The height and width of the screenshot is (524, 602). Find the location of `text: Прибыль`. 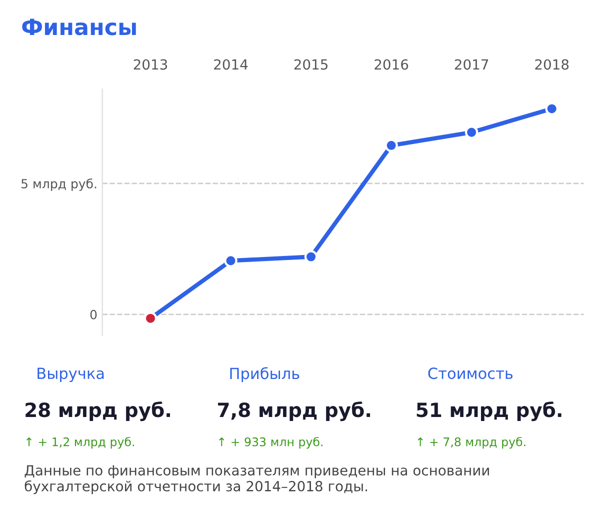

text: Прибыль is located at coordinates (265, 374).